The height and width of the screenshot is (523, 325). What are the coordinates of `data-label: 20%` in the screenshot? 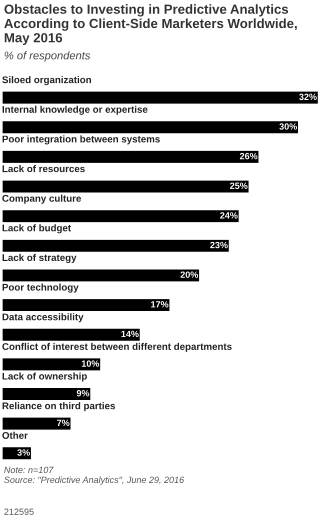 It's located at (189, 274).